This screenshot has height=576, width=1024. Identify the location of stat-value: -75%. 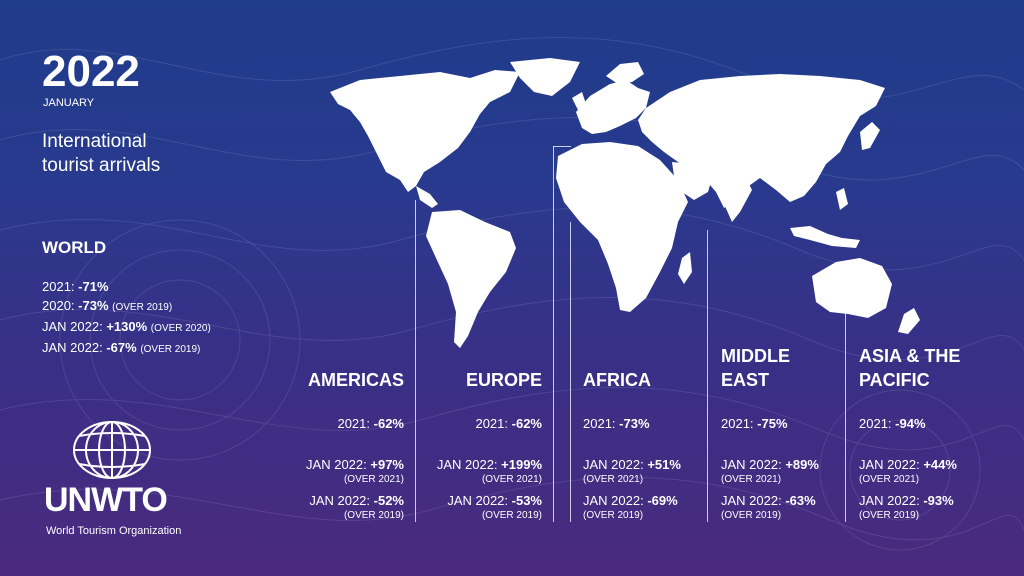
(772, 423).